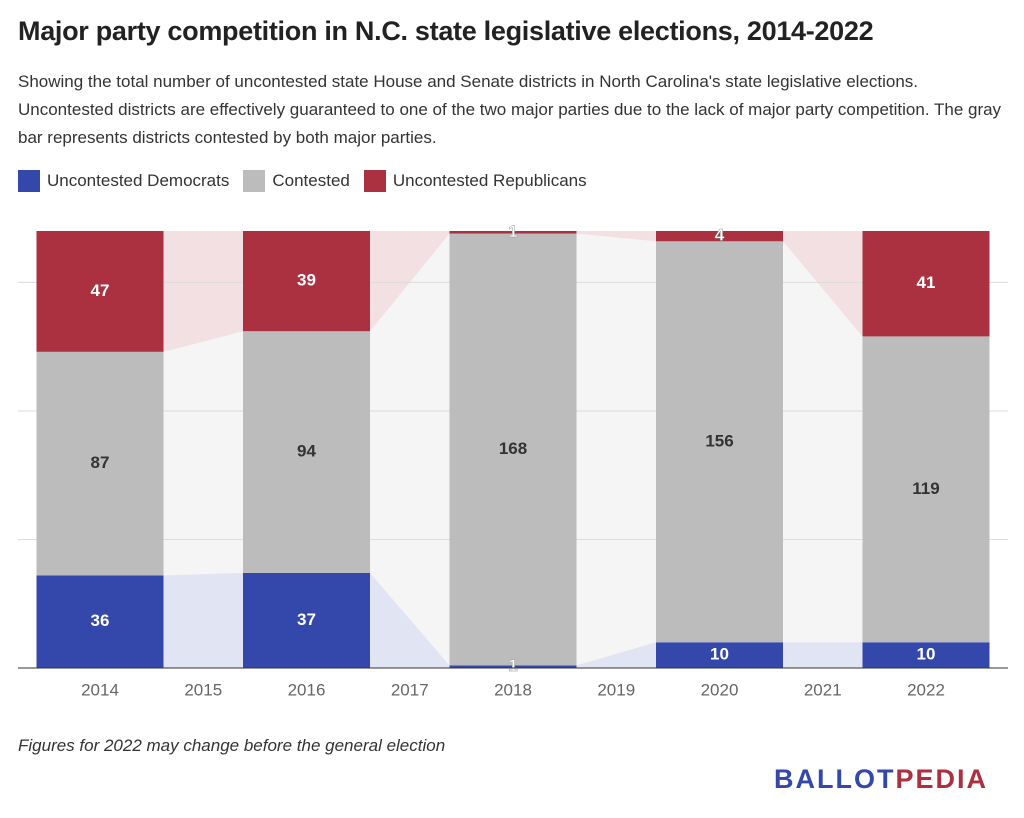 The width and height of the screenshot is (1024, 818). What do you see at coordinates (720, 689) in the screenshot?
I see `x-tick-label: 2020` at bounding box center [720, 689].